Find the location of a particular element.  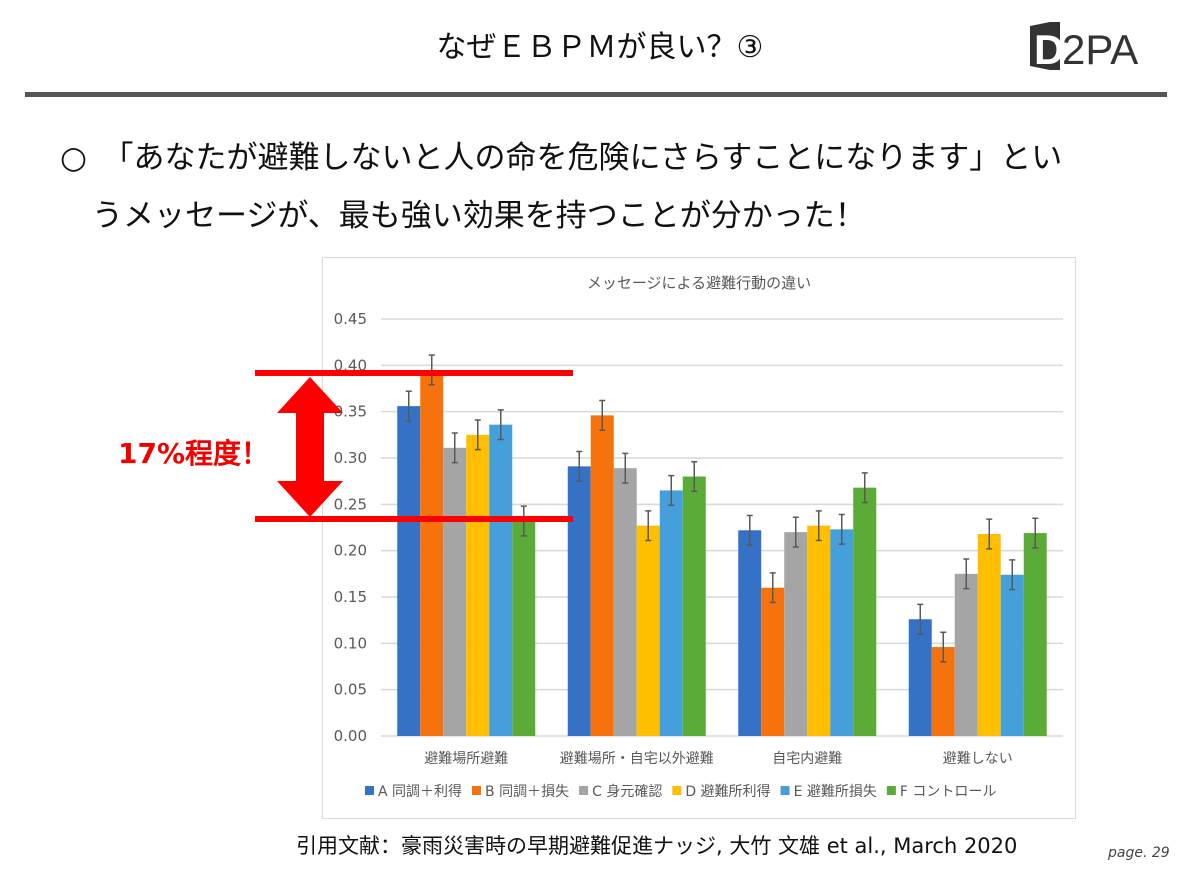

svg-text: D is located at coordinates (1049, 48).